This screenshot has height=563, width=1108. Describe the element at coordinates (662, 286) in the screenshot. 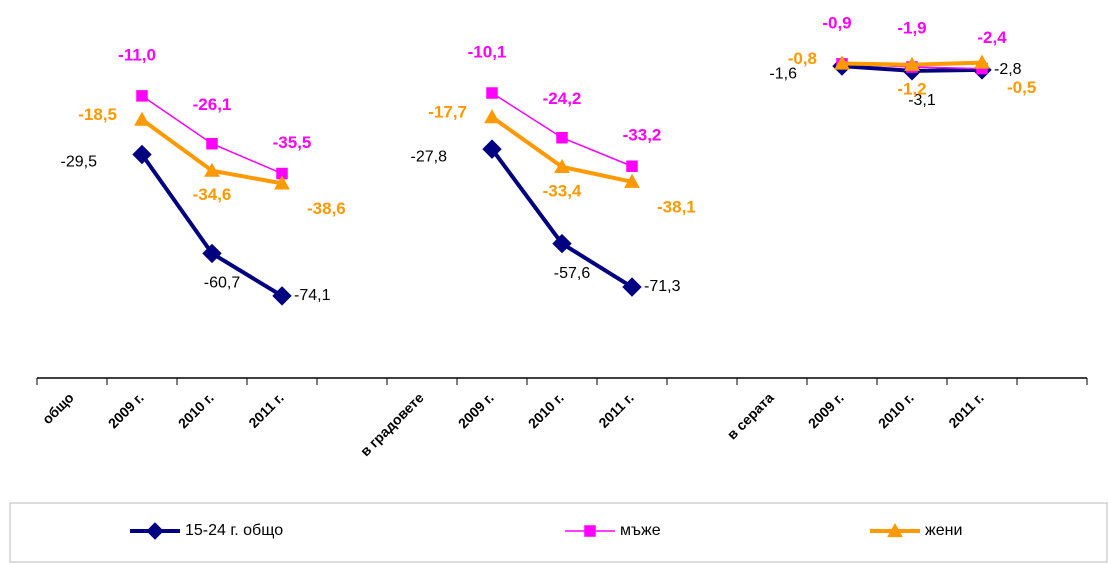

I see `data-label: -71,3` at that location.